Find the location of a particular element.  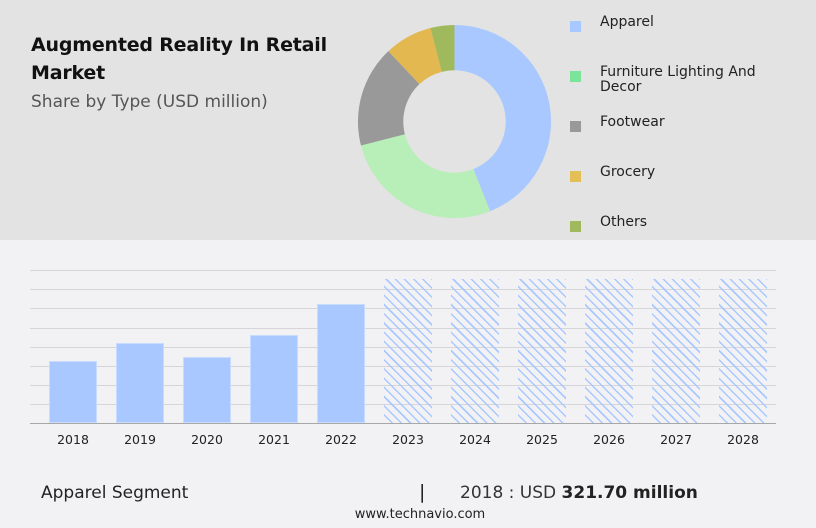

x-tick-label: 2026 is located at coordinates (609, 439).